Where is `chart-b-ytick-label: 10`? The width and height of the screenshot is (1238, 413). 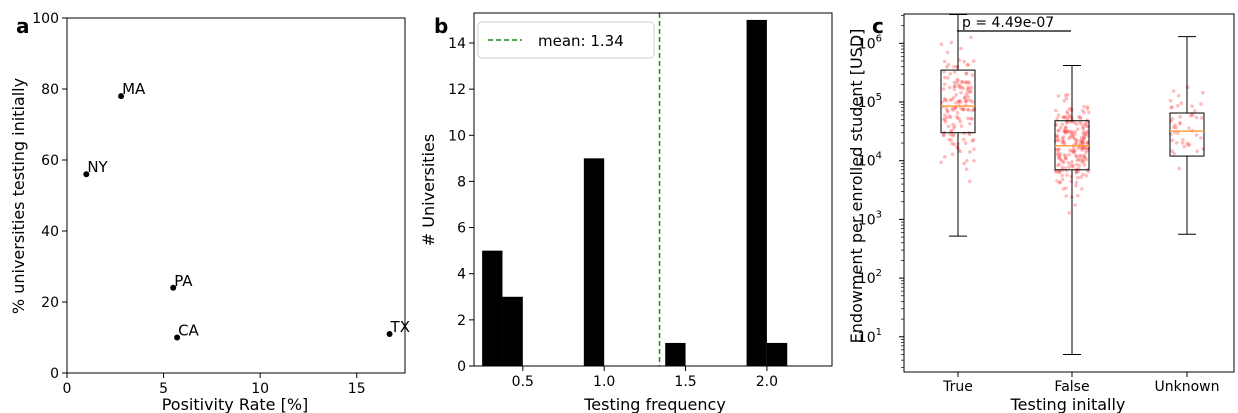
chart-b-ytick-label: 10 is located at coordinates (457, 136).